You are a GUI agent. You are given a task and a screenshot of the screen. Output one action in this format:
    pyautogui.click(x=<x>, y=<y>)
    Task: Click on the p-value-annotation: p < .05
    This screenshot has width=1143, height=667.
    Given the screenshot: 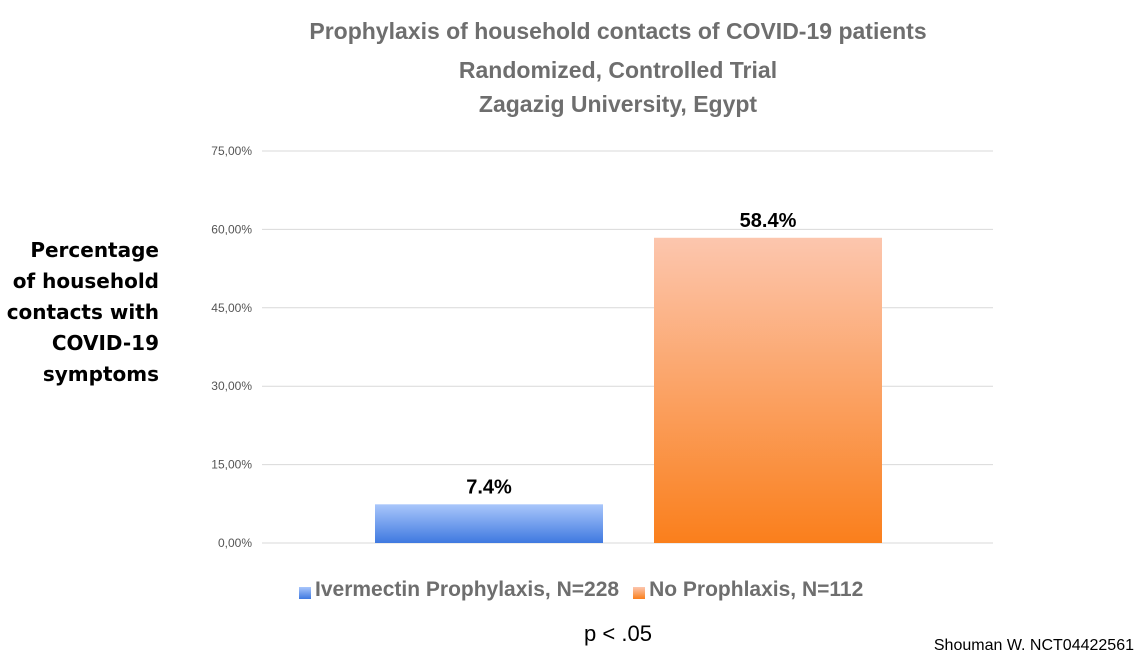 What is the action you would take?
    pyautogui.click(x=618, y=633)
    